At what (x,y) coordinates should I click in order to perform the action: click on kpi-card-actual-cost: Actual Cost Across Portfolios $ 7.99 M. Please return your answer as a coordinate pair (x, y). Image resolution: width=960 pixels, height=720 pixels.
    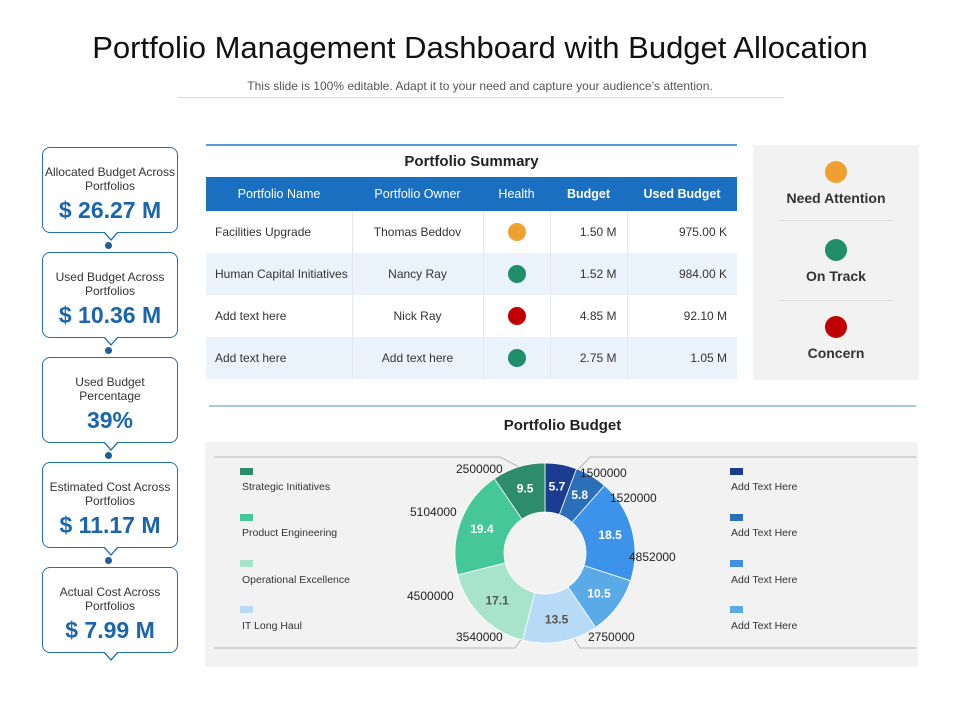
    Looking at the image, I should click on (110, 614).